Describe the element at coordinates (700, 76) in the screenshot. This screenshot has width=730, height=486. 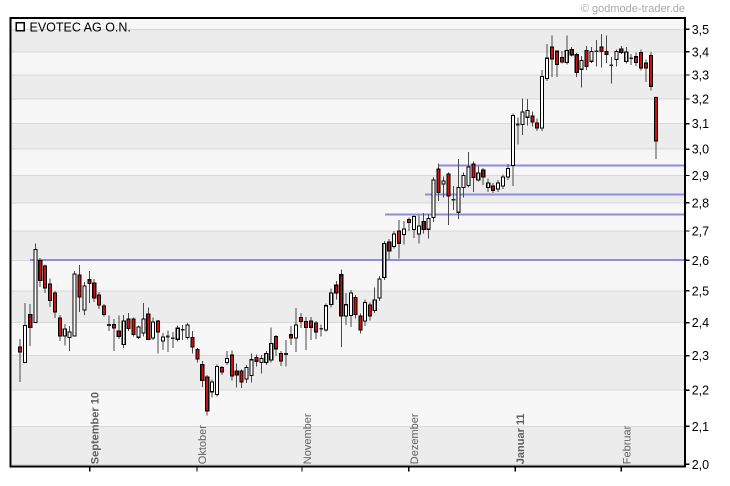
I see `svg-text: 3,3` at that location.